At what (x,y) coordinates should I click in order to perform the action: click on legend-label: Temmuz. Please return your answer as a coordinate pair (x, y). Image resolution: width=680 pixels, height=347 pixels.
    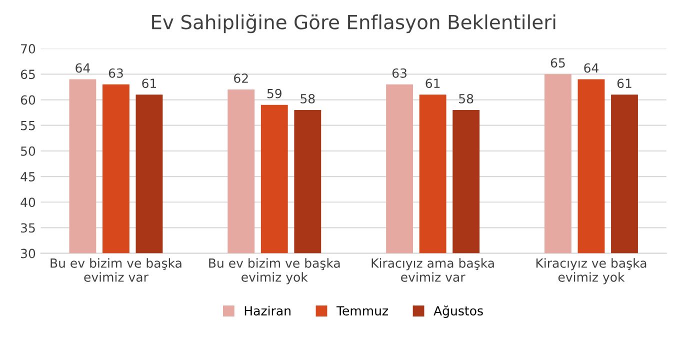
    Looking at the image, I should click on (362, 311).